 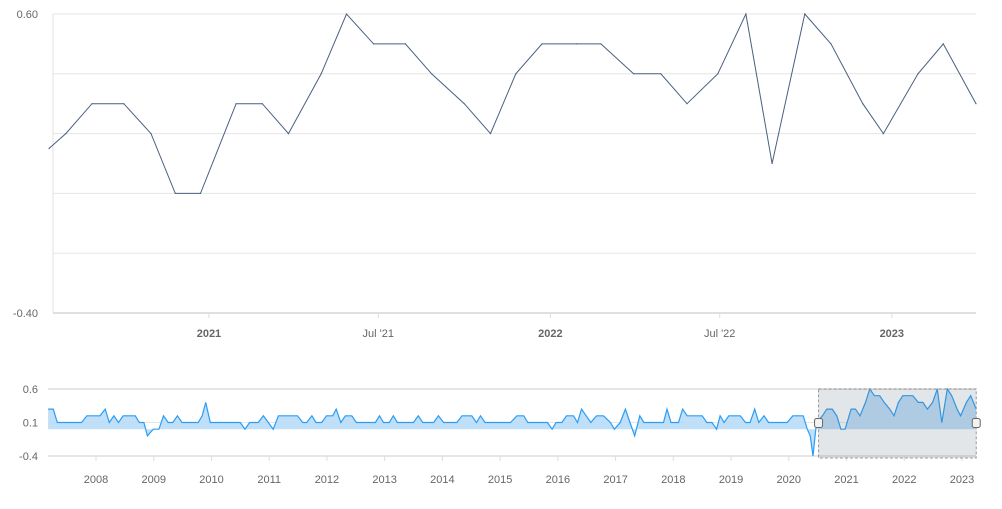 I want to click on navigator-x-tick-label: 2023, so click(x=962, y=480).